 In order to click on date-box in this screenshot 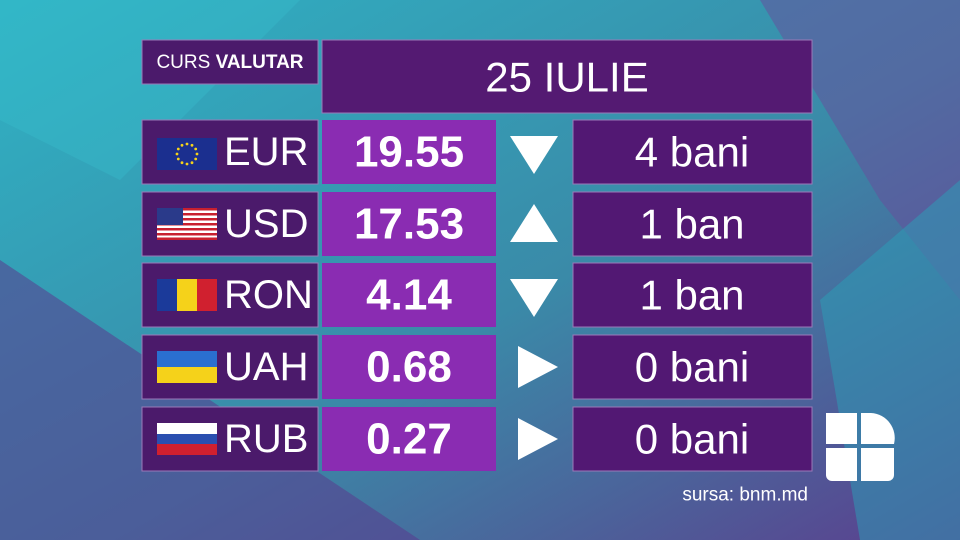, I will do `click(567, 76)`.